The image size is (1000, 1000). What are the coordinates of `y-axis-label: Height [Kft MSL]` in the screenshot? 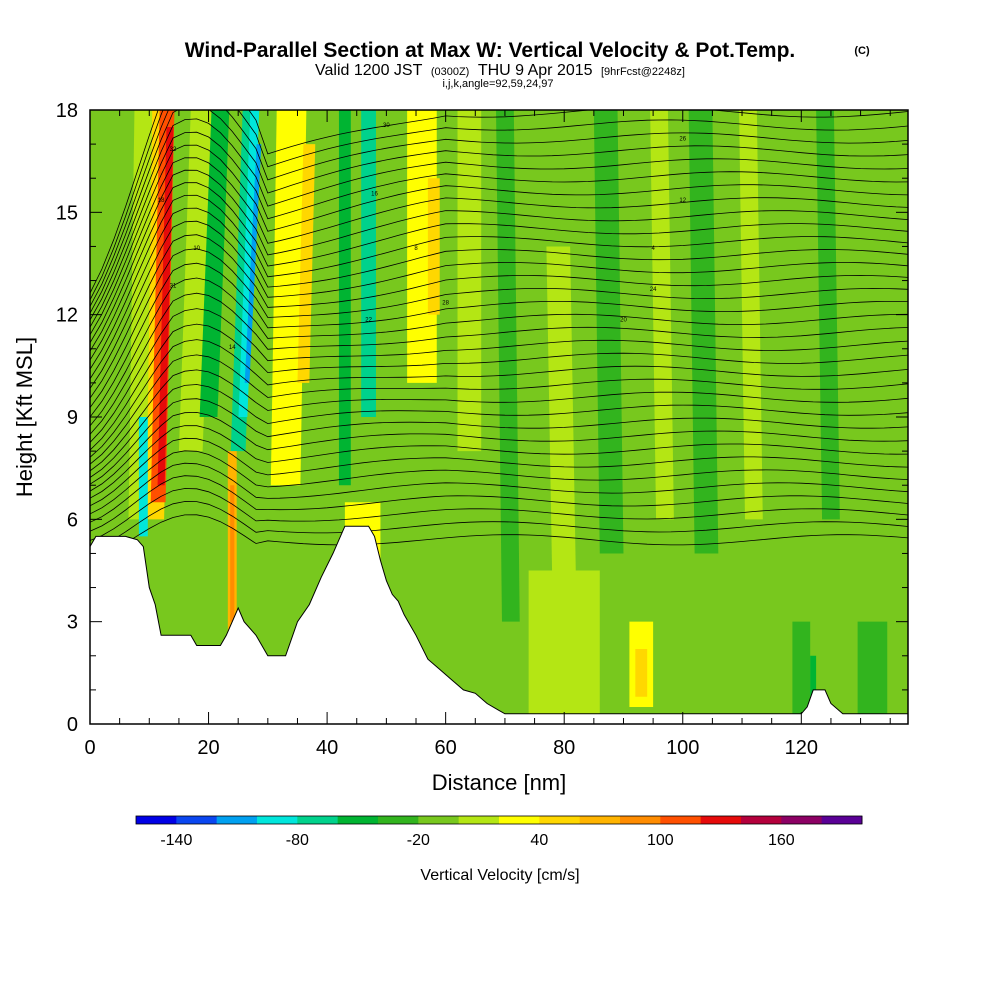 It's located at (24, 417).